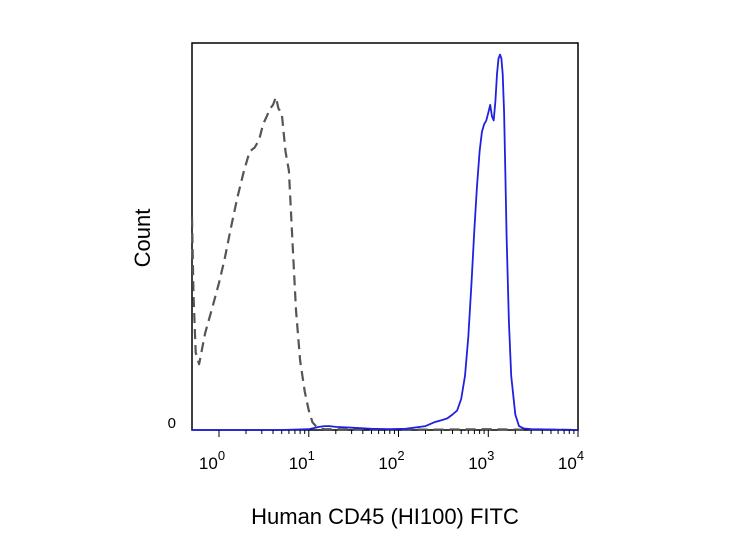  Describe the element at coordinates (391, 460) in the screenshot. I see `x-tick-label-2: 10²` at that location.